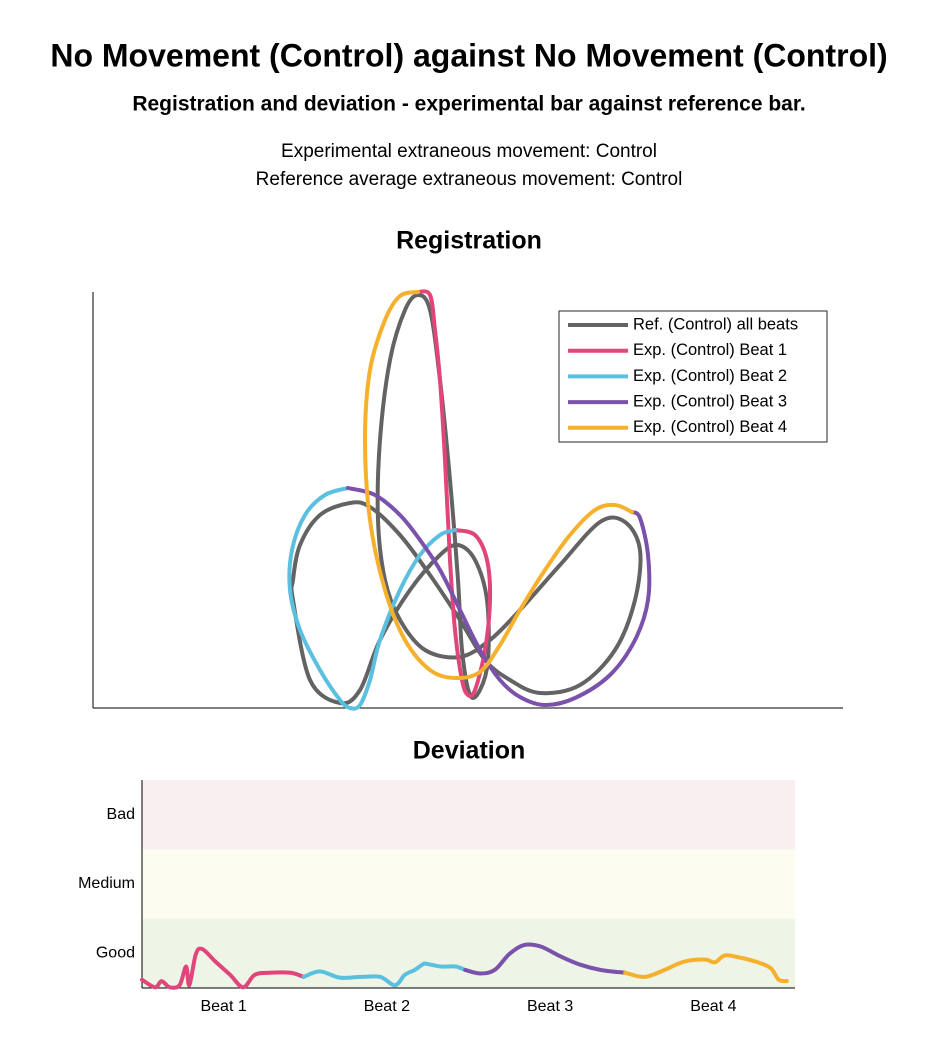 The width and height of the screenshot is (938, 1042). Describe the element at coordinates (710, 376) in the screenshot. I see `legend-label: Exp. (Control) Beat 2` at that location.